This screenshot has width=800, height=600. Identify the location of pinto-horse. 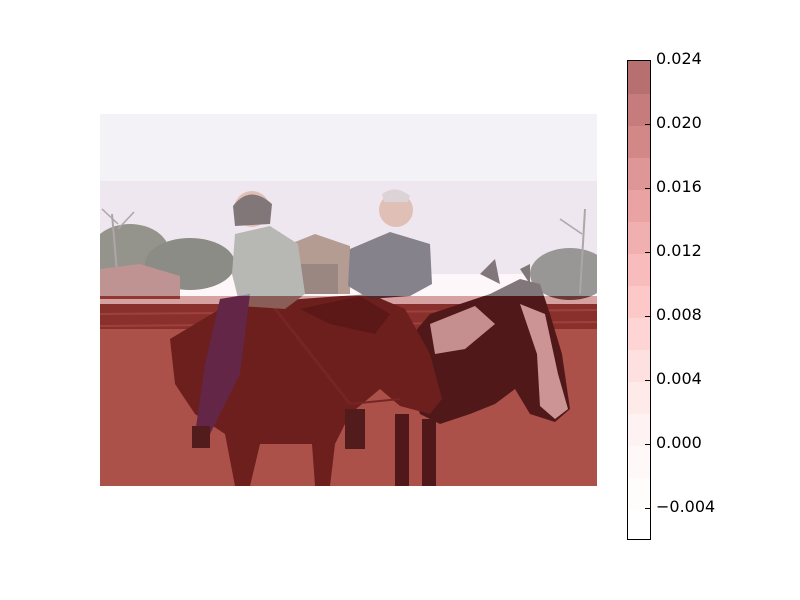
(482, 372).